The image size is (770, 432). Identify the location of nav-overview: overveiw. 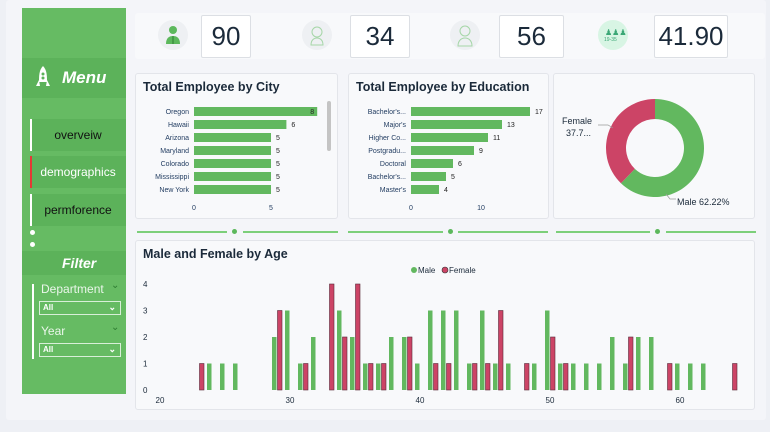
(78, 135).